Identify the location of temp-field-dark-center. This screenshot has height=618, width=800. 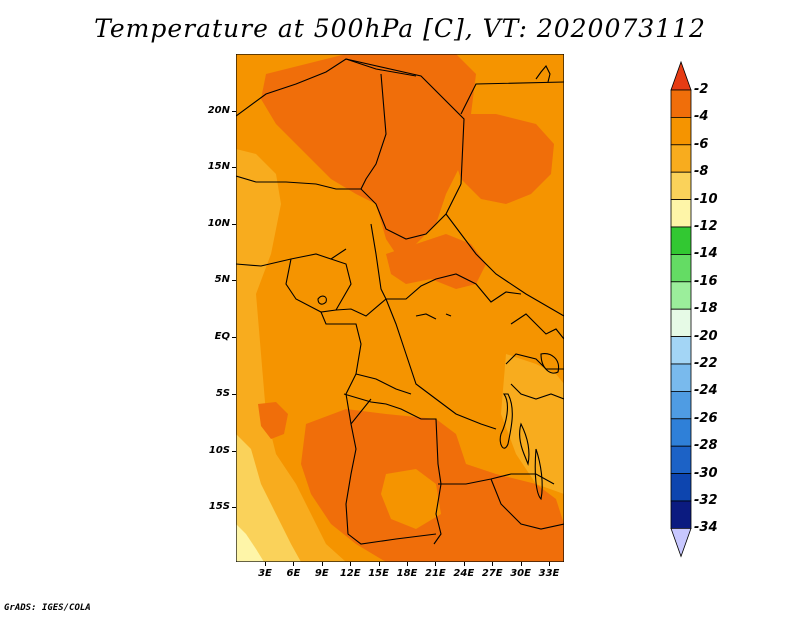
(436, 261).